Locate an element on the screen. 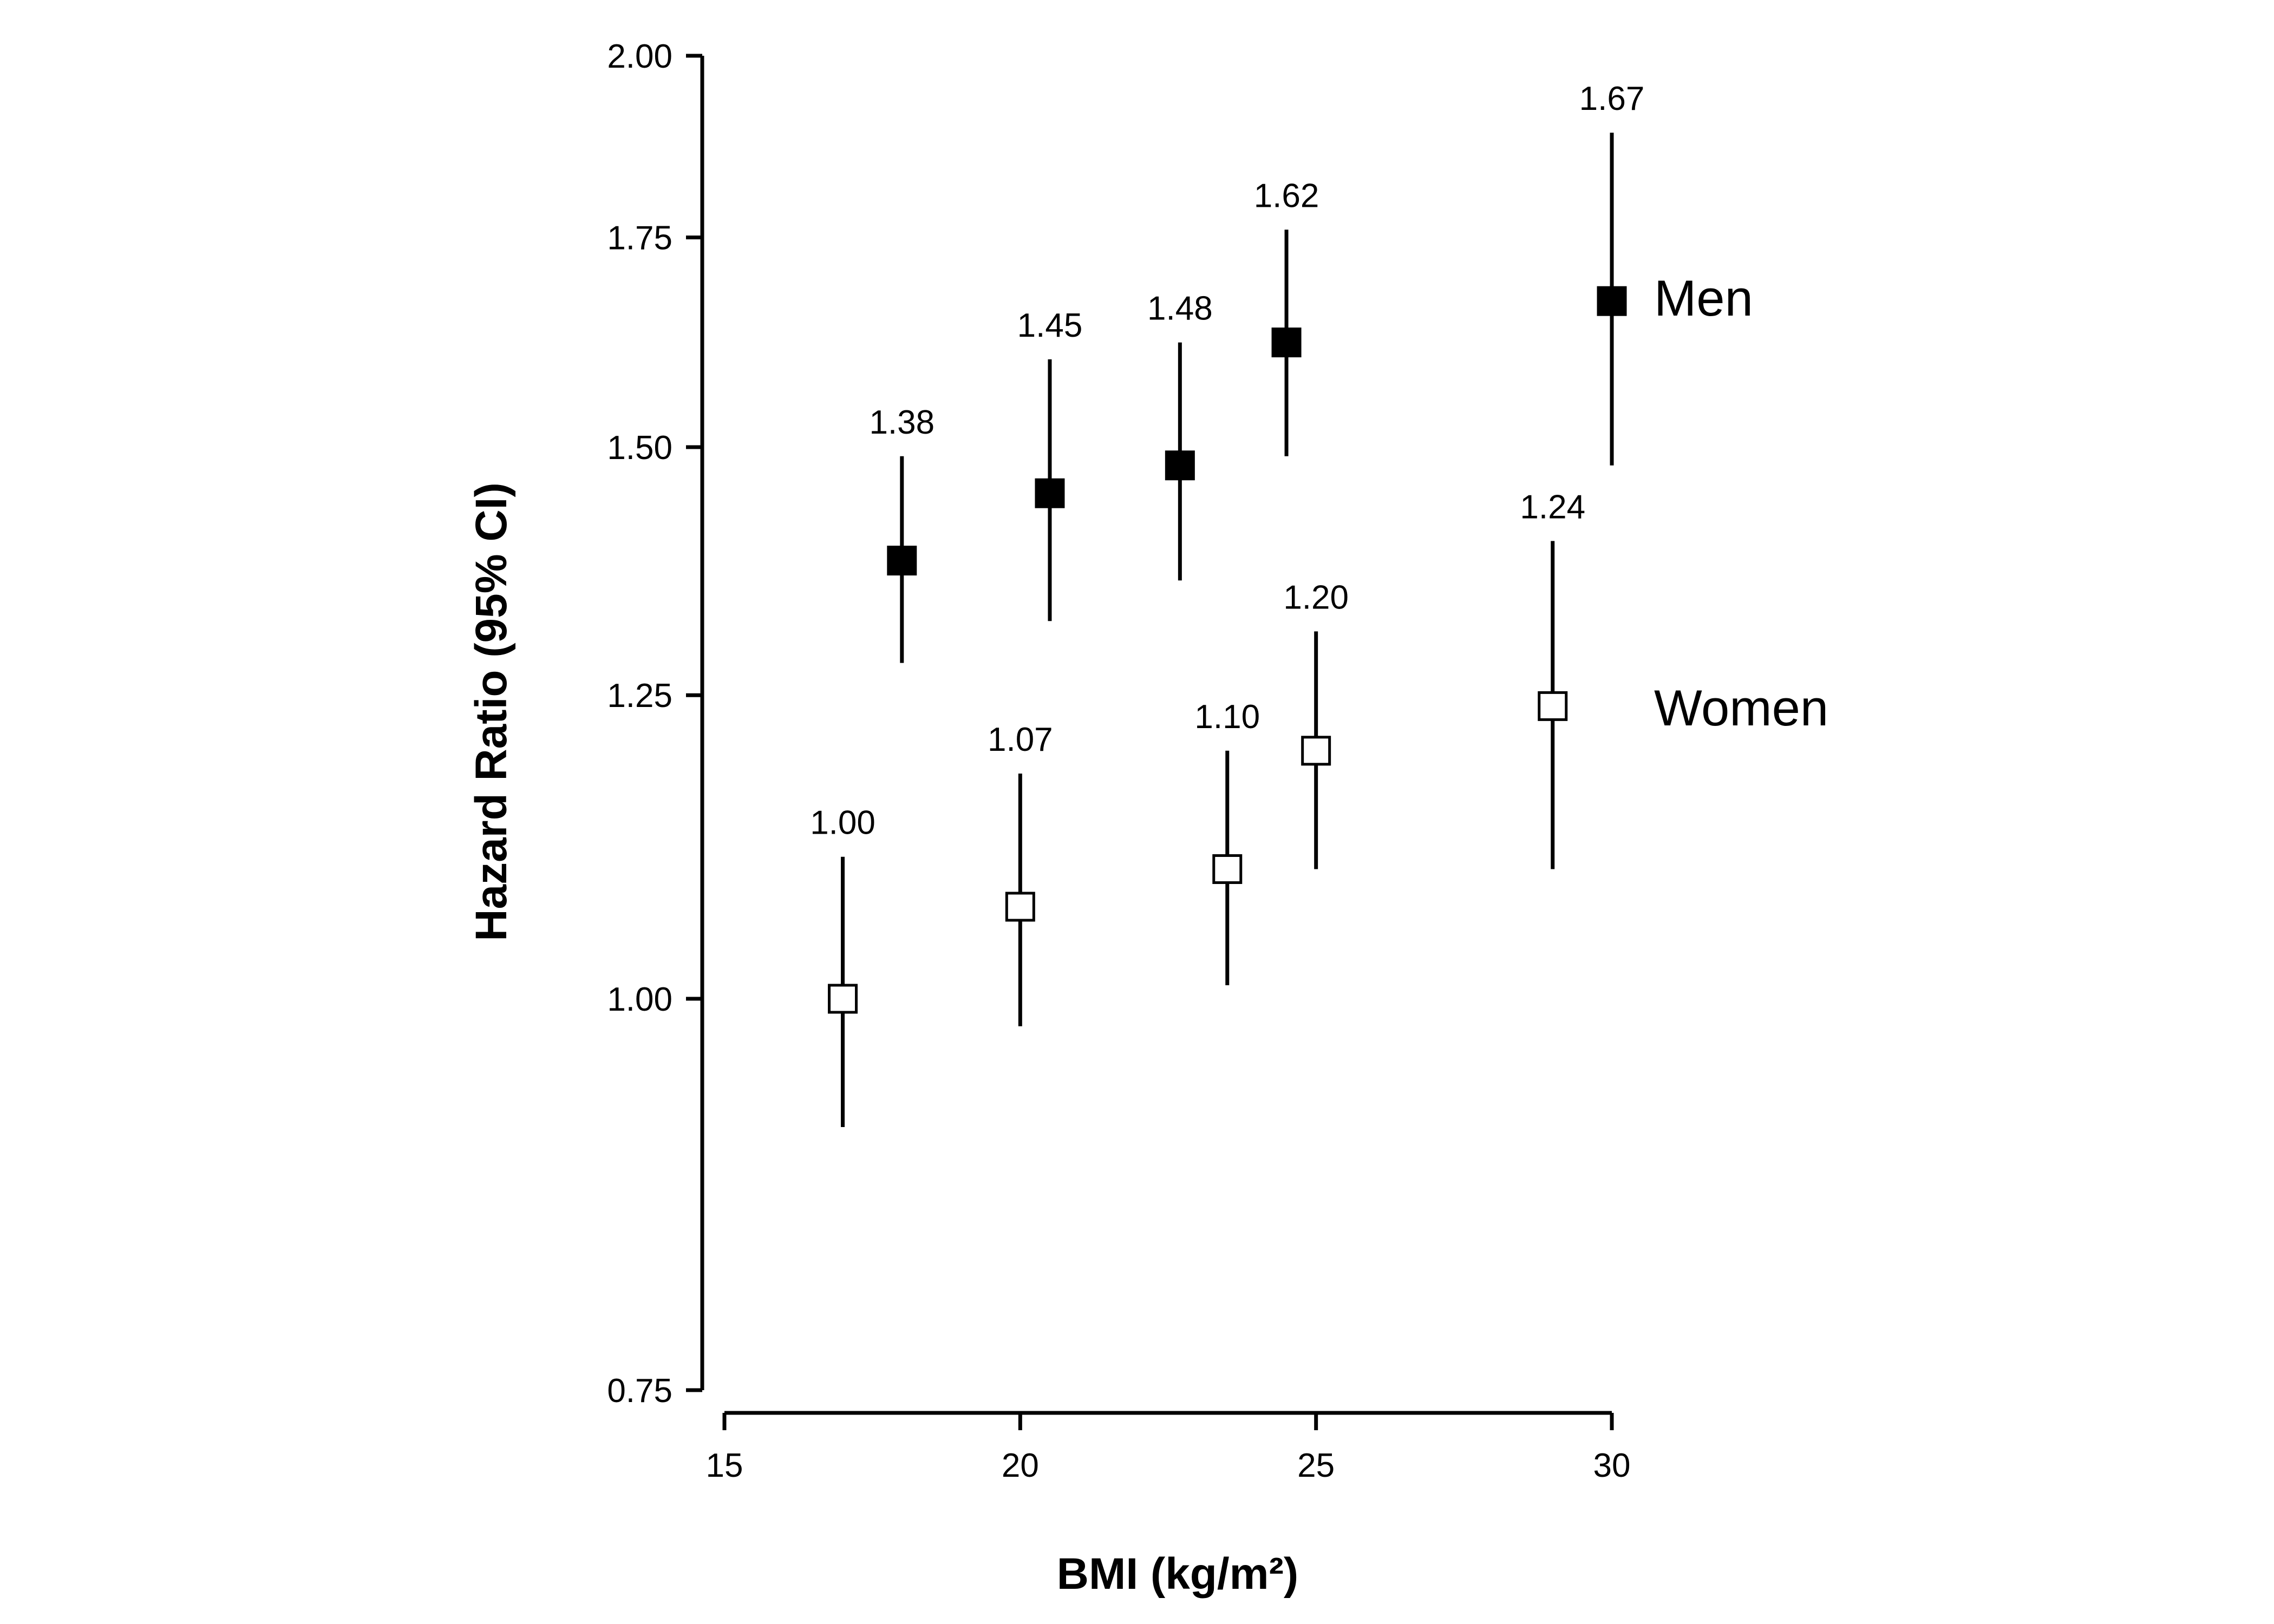  series-label-women: Women is located at coordinates (1741, 707).